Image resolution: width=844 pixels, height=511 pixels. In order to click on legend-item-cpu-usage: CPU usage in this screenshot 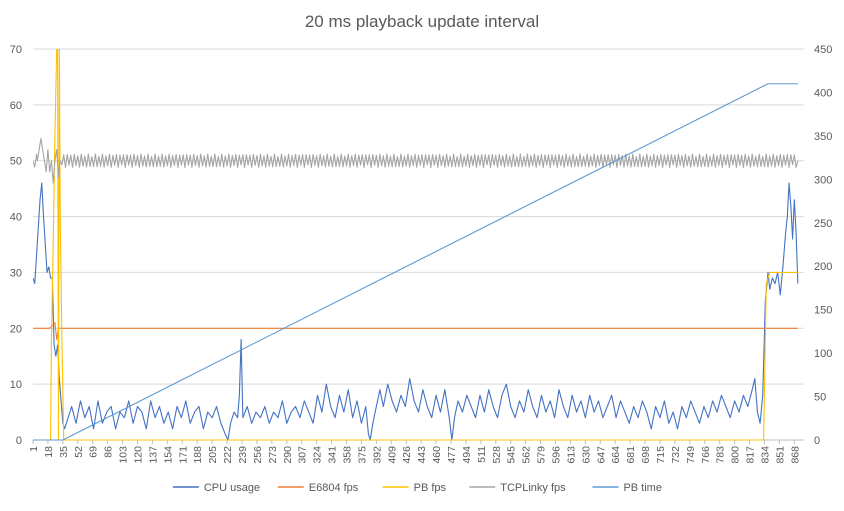, I will do `click(216, 488)`.